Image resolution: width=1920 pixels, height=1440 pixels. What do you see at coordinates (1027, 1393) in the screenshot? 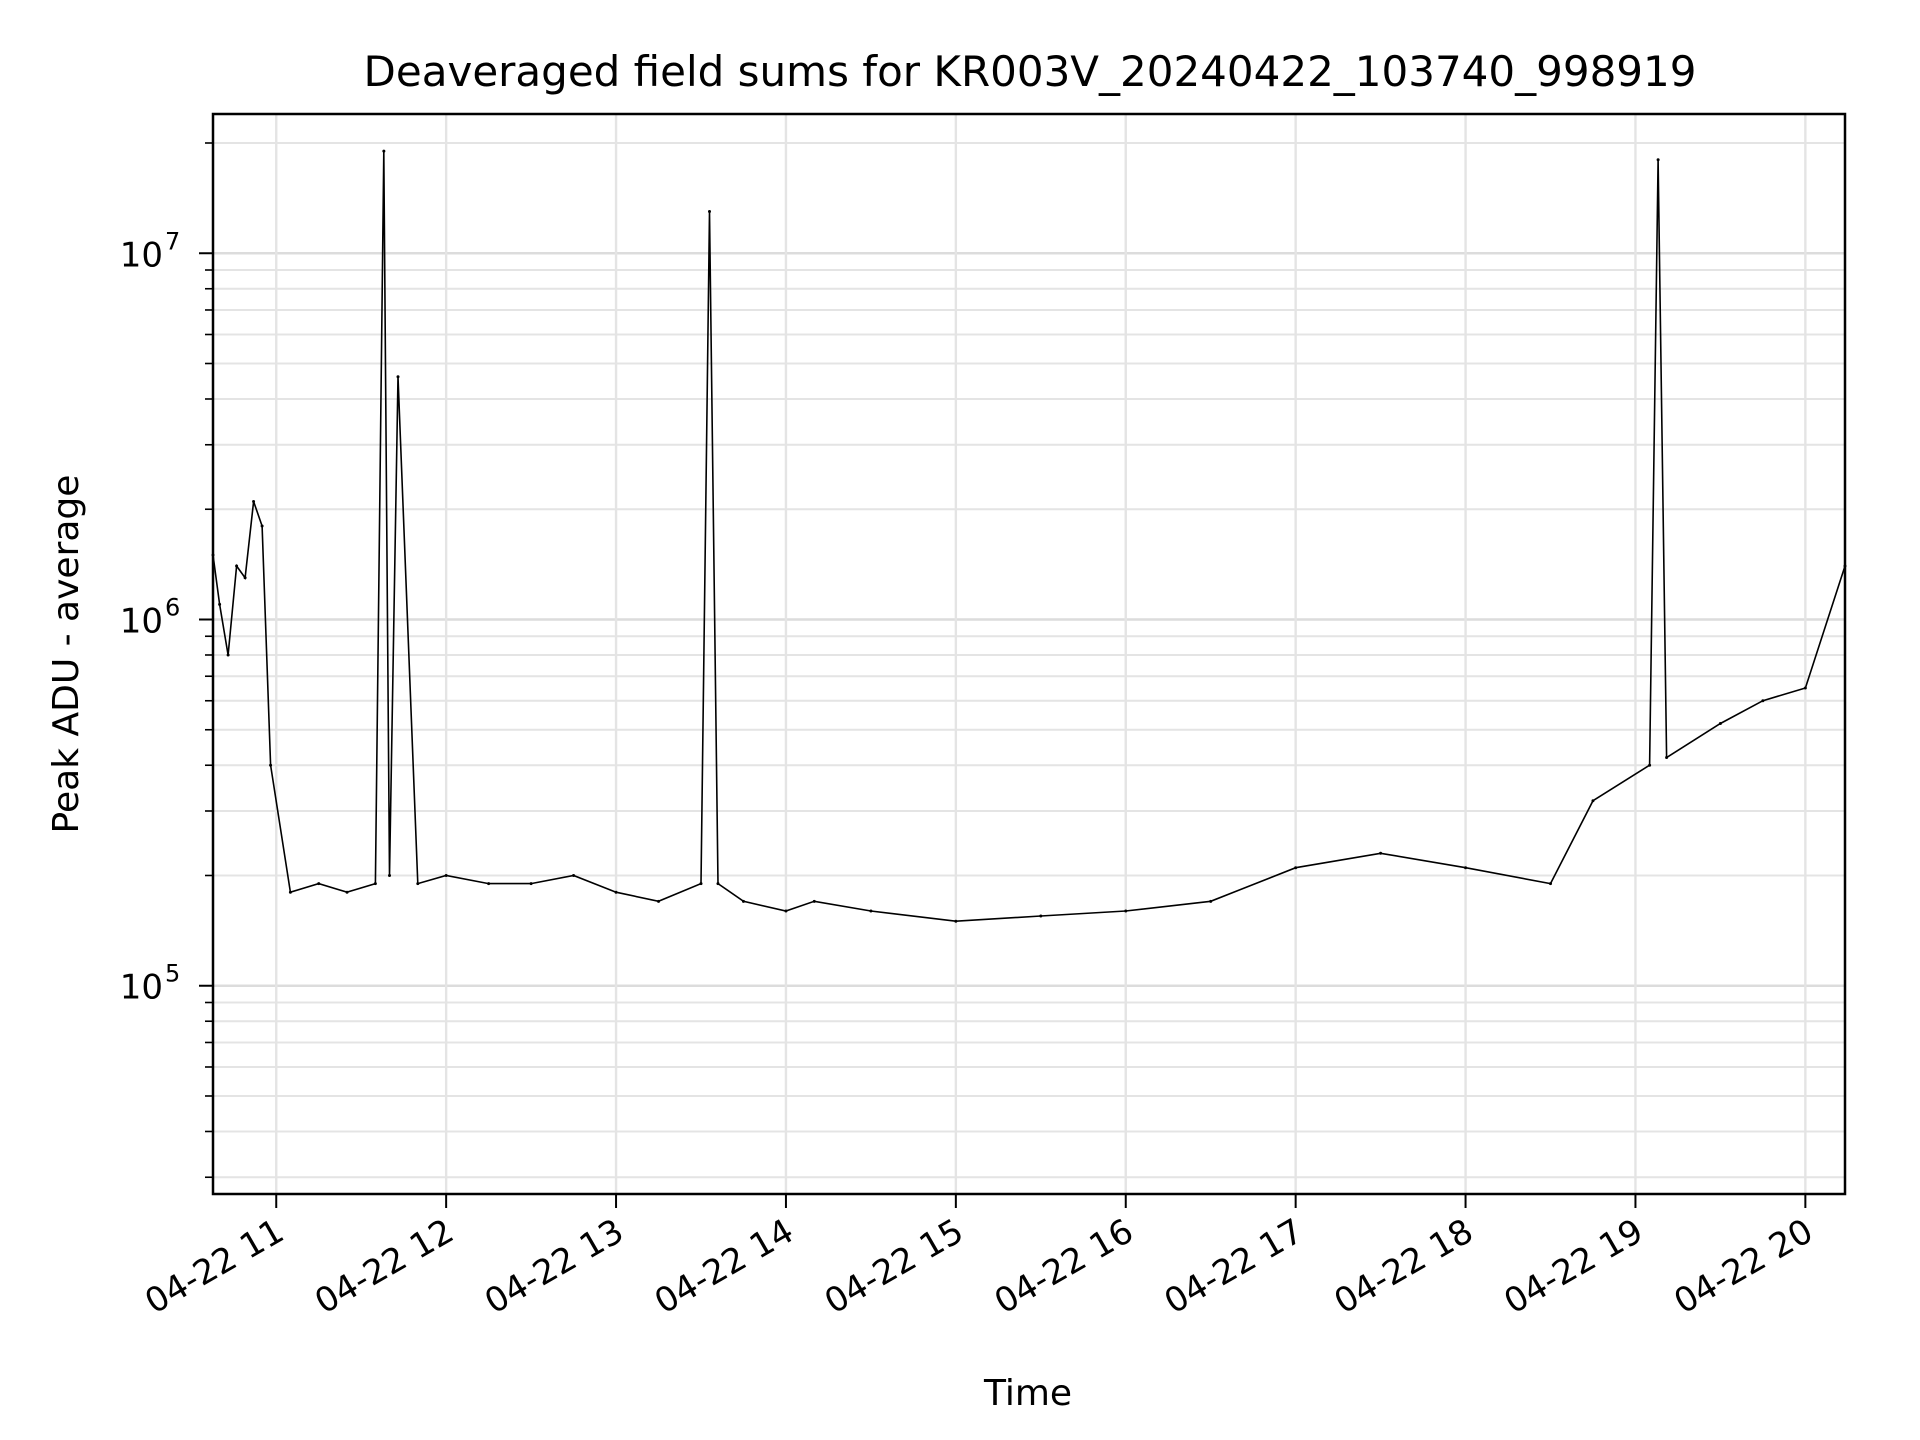
I see `x-axis-label: Time` at bounding box center [1027, 1393].